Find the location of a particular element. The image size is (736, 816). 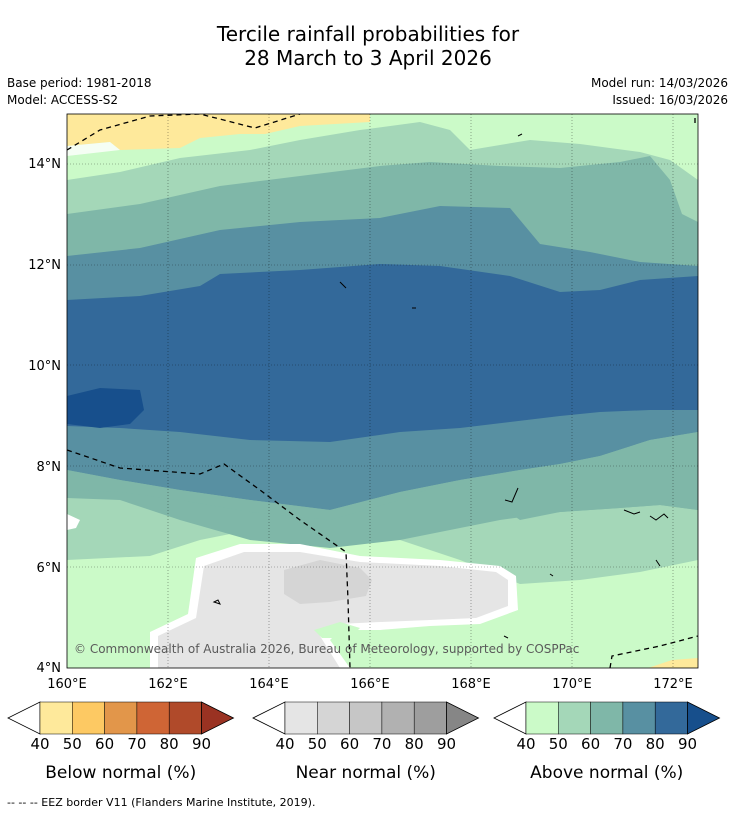

title-line-2: 28 March to 3 April 2026 is located at coordinates (368, 58).